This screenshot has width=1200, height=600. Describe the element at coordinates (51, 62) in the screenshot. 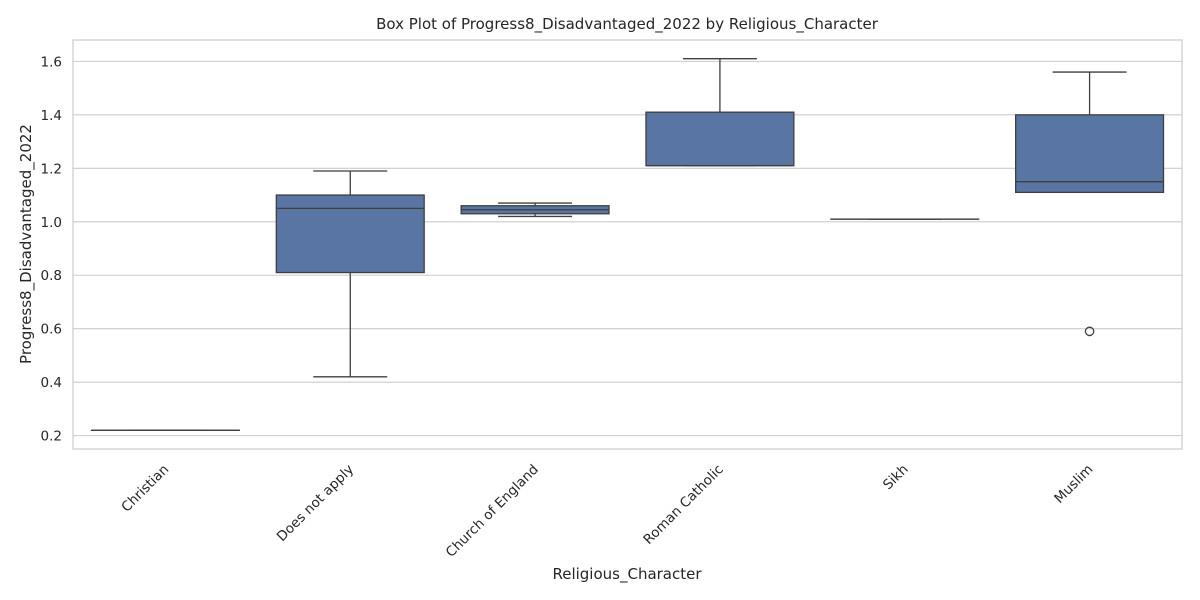

I see `y-tick-label: 1.6` at that location.